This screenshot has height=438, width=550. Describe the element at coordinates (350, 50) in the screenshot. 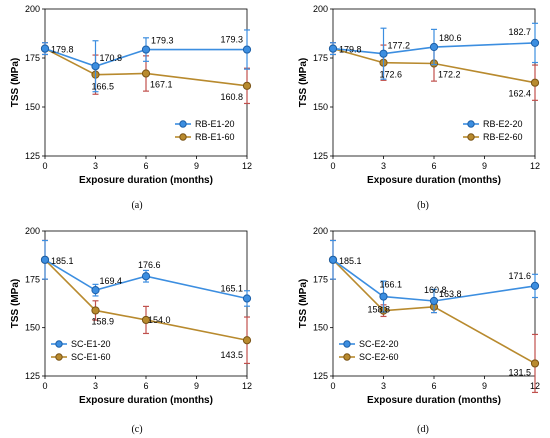

I see `data-label: 179.8` at that location.